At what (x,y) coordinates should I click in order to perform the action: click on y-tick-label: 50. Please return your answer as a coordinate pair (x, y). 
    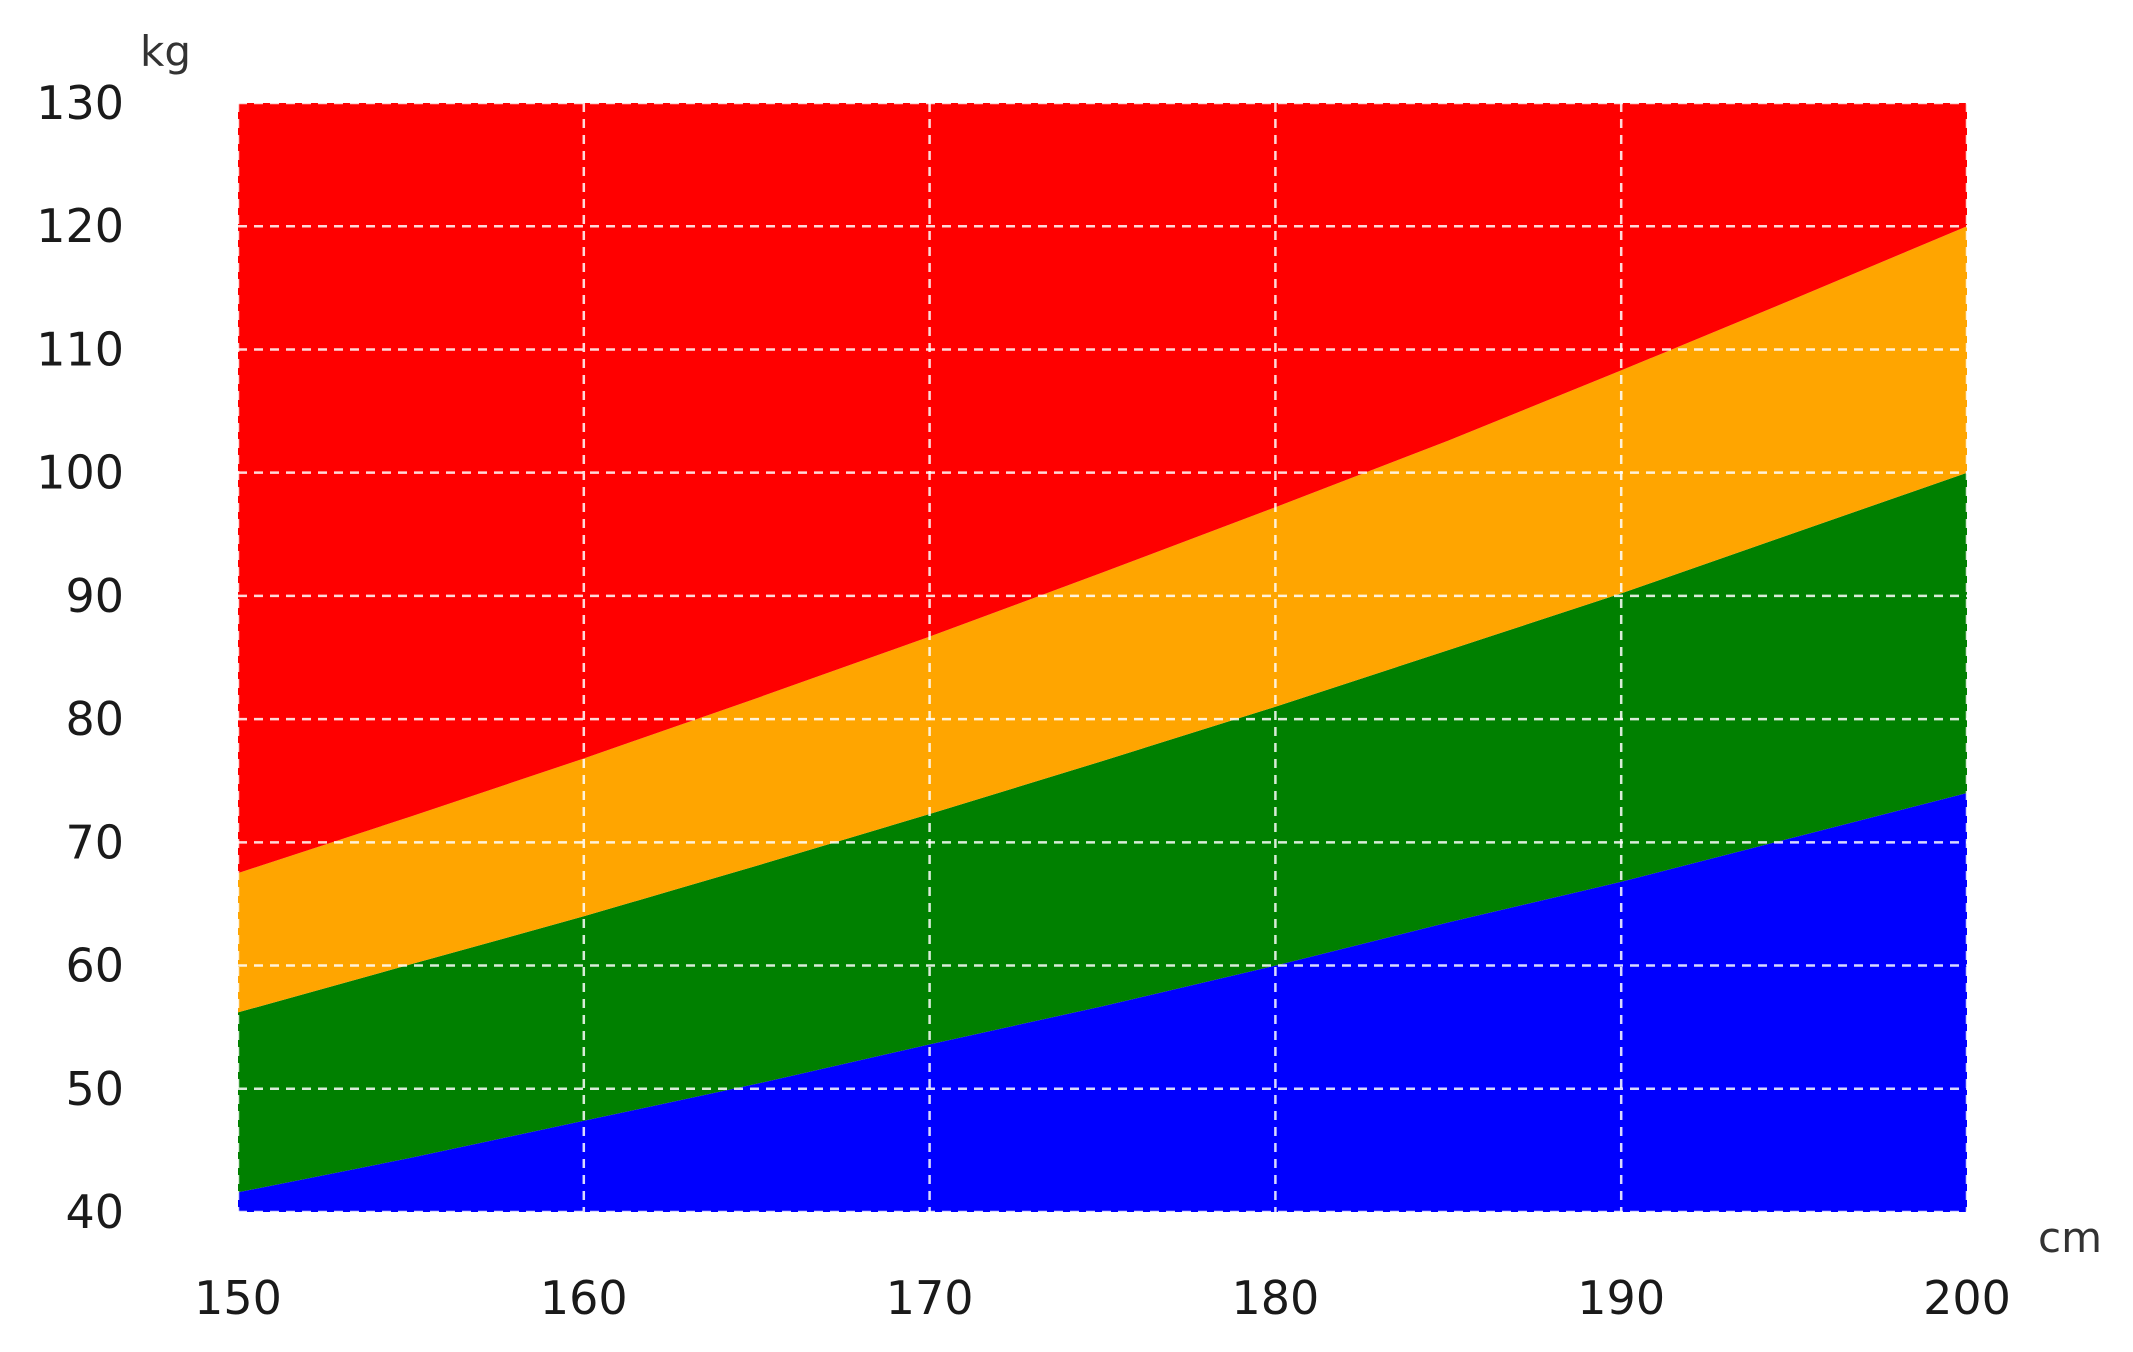
    Looking at the image, I should click on (94, 1089).